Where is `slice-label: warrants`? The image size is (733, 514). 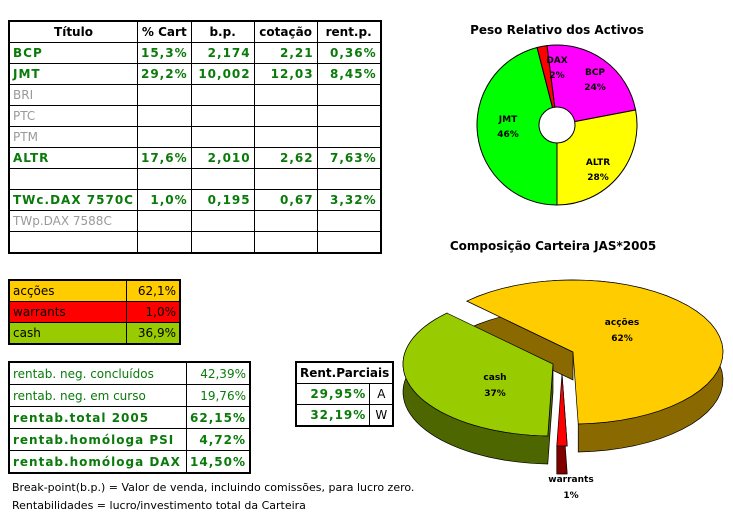 slice-label: warrants is located at coordinates (570, 480).